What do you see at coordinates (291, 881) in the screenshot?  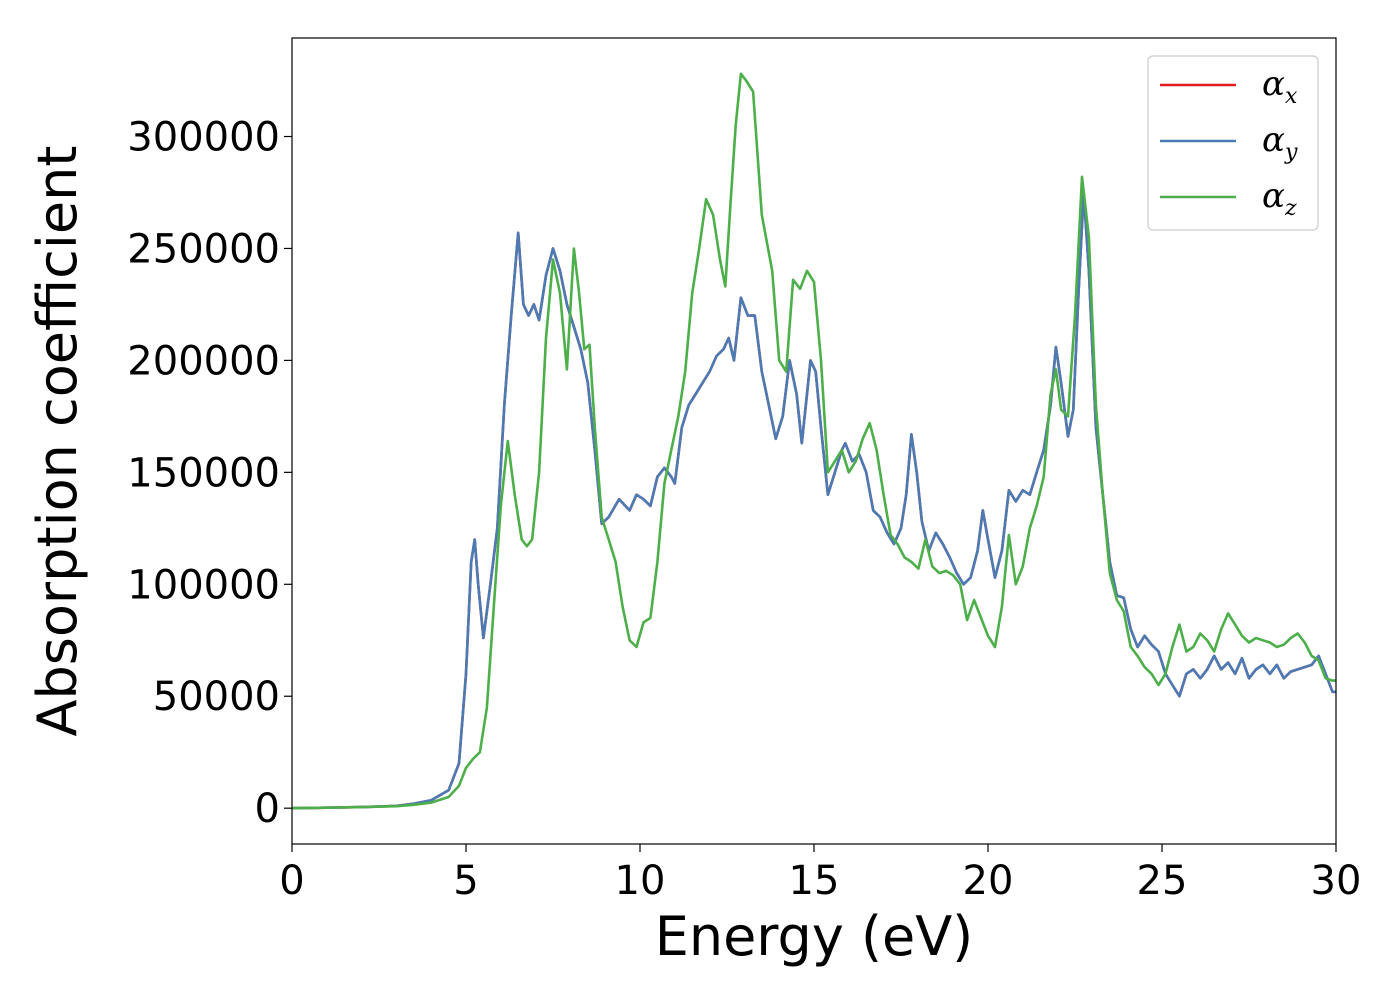 I see `x-tick-label: 0` at bounding box center [291, 881].